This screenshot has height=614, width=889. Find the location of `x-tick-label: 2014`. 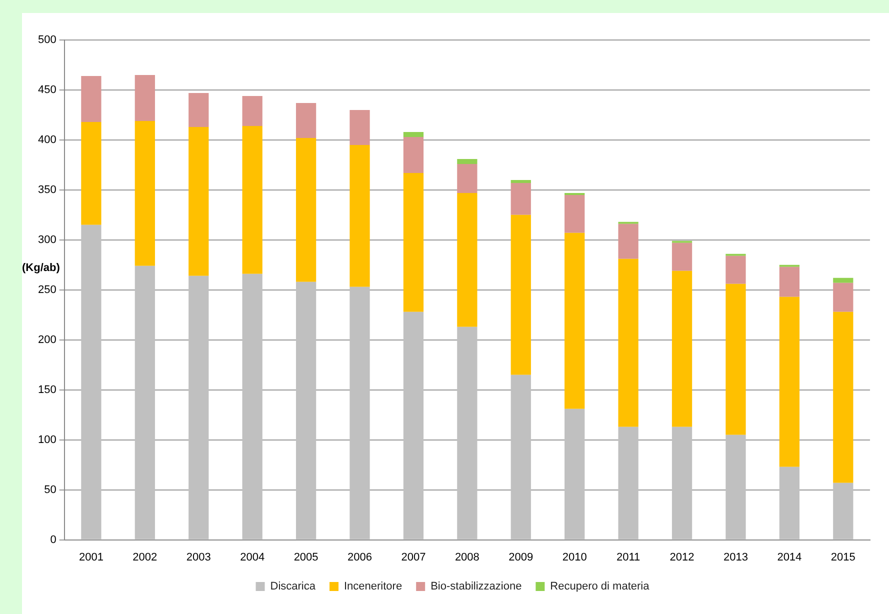

x-tick-label: 2014 is located at coordinates (789, 557).